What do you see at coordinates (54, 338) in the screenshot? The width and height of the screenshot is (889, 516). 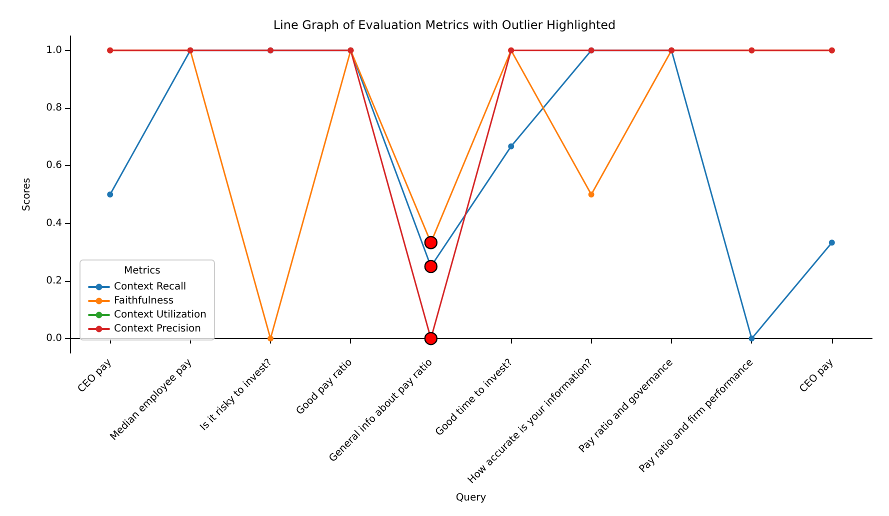 I see `y-tick-label: 0.0` at bounding box center [54, 338].